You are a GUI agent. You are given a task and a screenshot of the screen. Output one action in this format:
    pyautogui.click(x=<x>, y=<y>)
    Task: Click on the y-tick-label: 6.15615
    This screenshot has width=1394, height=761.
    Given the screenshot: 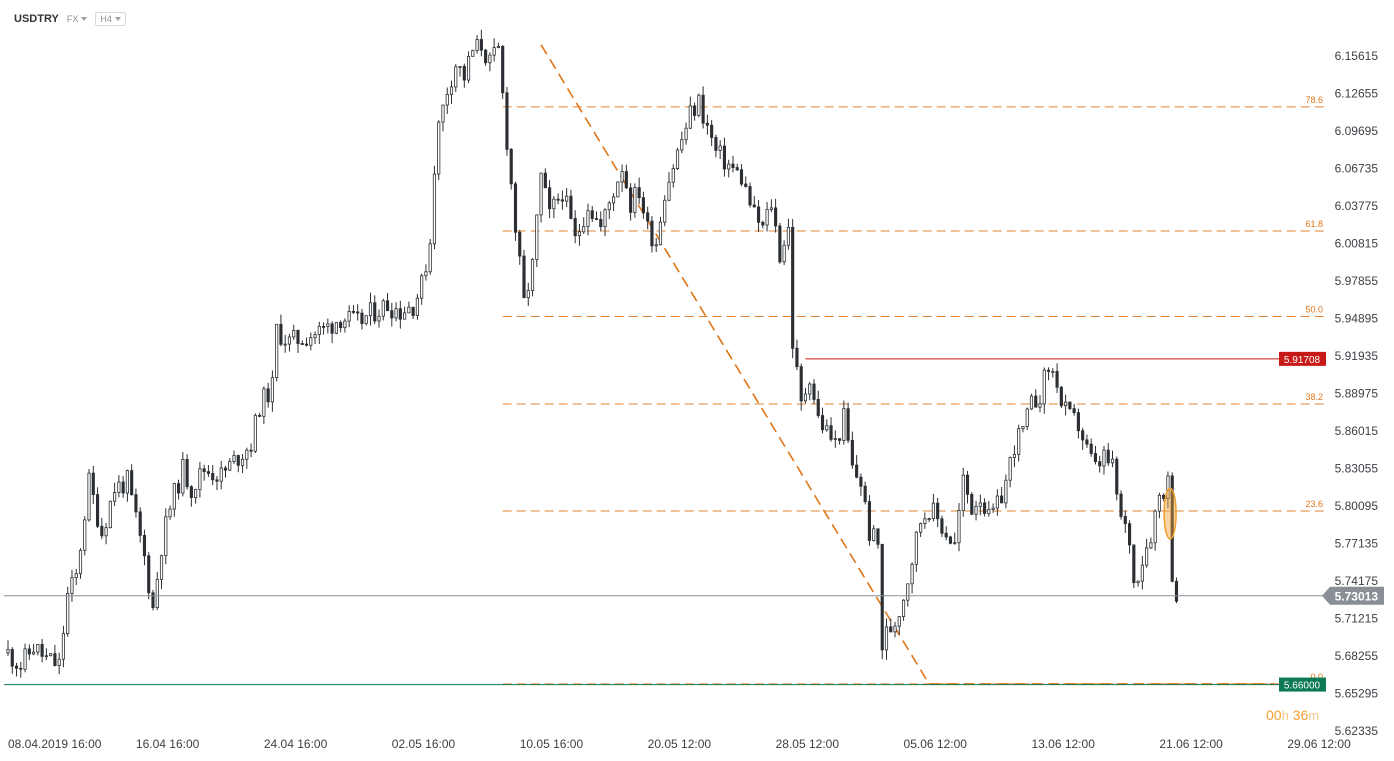 What is the action you would take?
    pyautogui.click(x=1357, y=56)
    